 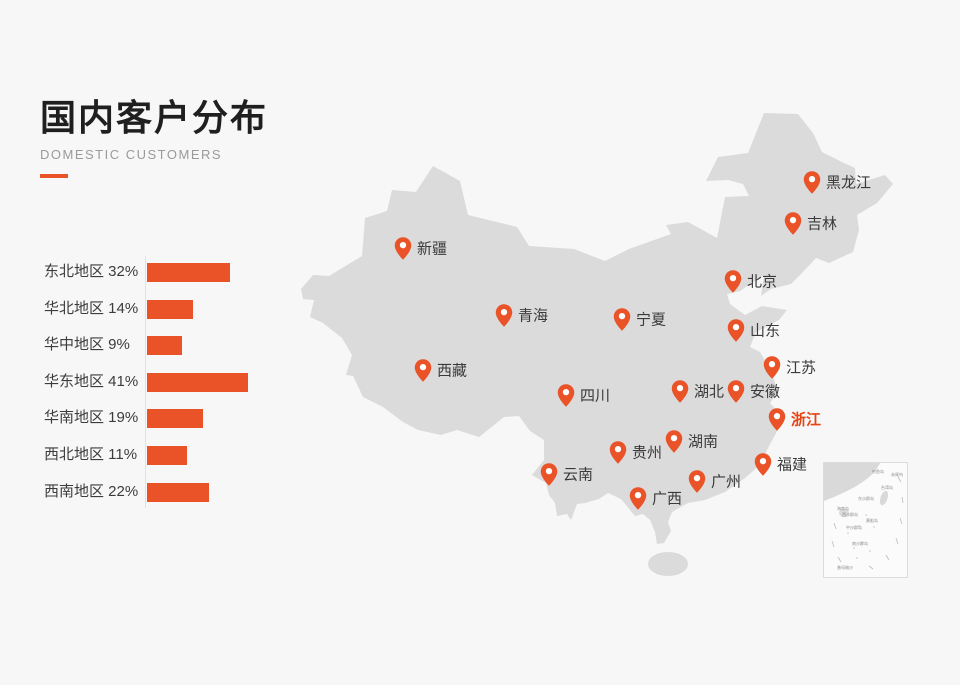 I want to click on chart-label: 华北地区 14%, so click(x=91, y=308).